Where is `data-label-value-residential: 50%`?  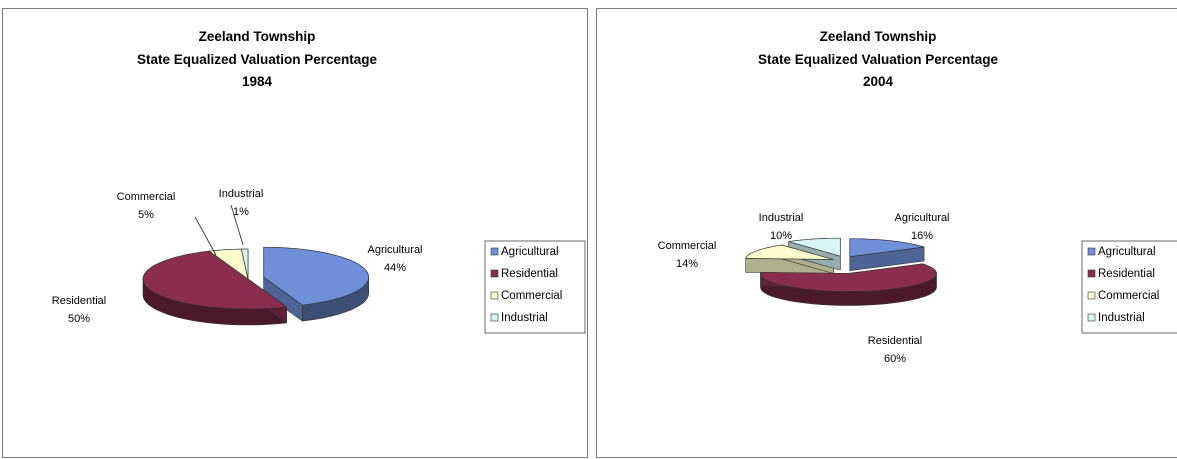 data-label-value-residential: 50% is located at coordinates (79, 319).